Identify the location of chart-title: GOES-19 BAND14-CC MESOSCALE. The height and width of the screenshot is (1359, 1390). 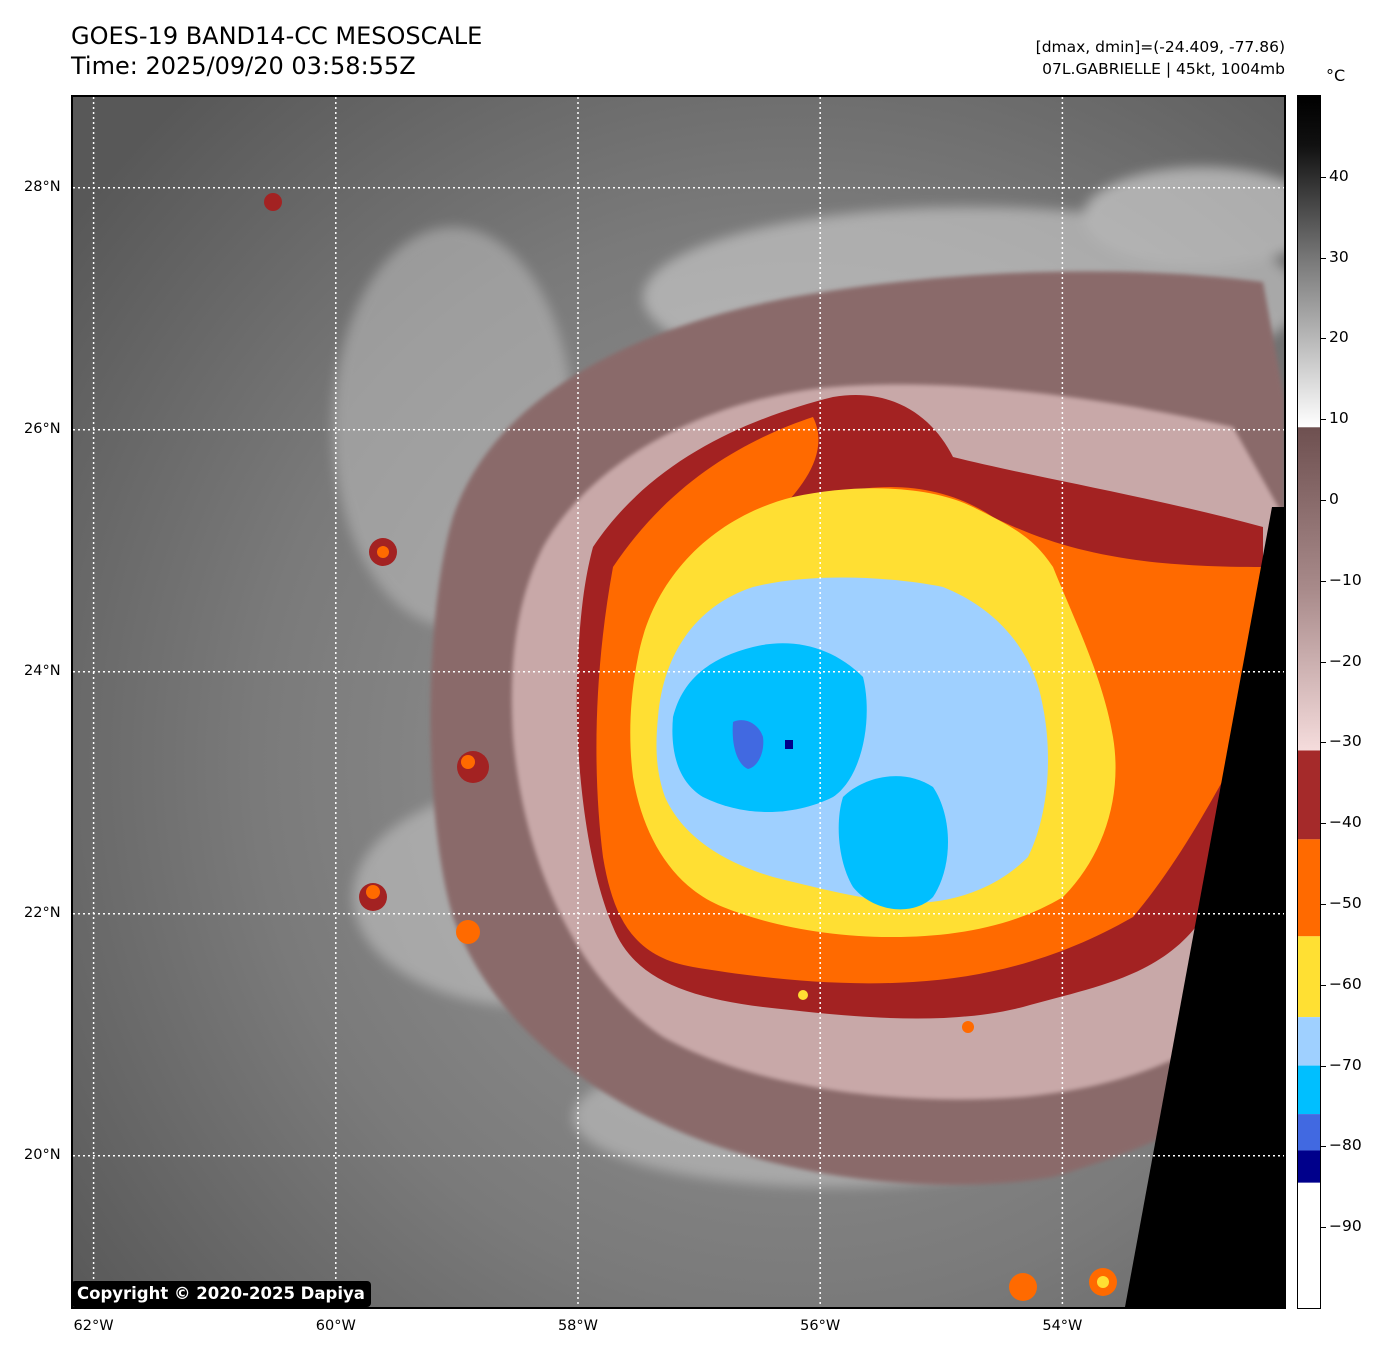
(277, 36).